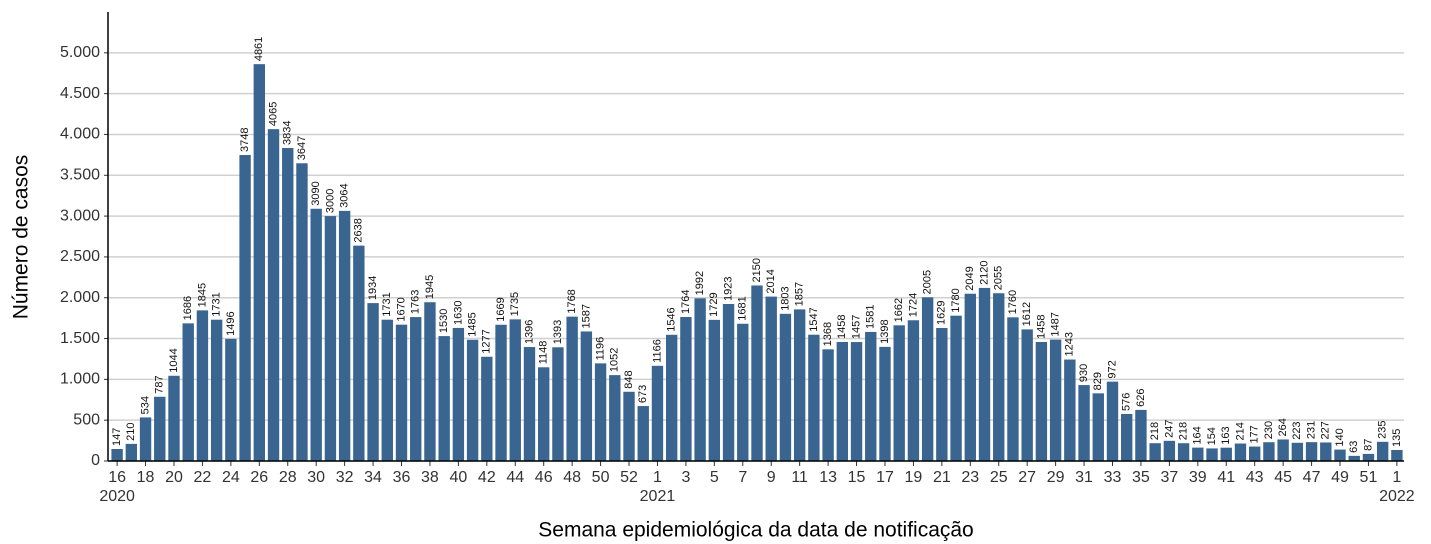 This screenshot has height=544, width=1431. What do you see at coordinates (885, 331) in the screenshot?
I see `value-label: 1398` at bounding box center [885, 331].